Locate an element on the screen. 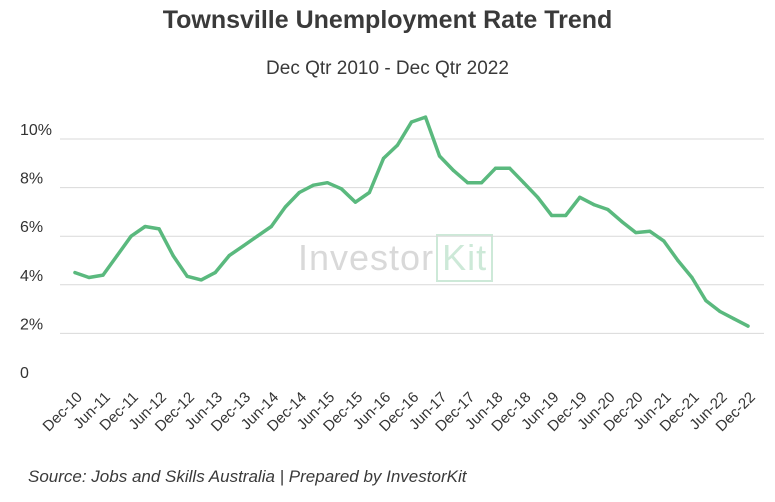 Image resolution: width=775 pixels, height=502 pixels. y-tick-label: 8% is located at coordinates (31, 179).